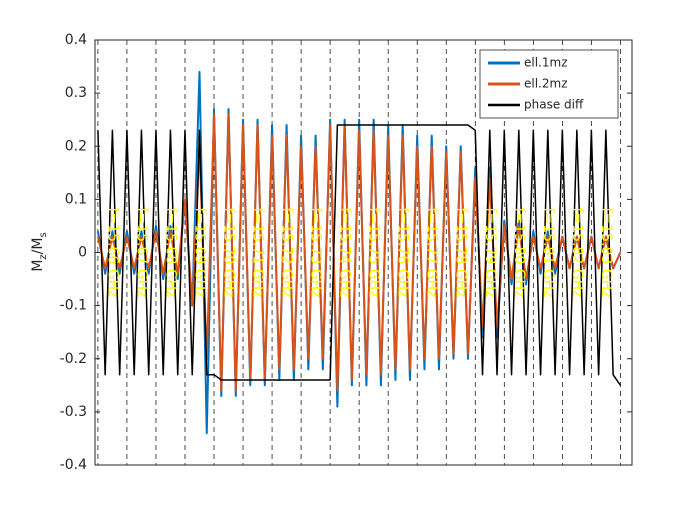  I want to click on frequency-annotation: f=15.74 GHz, so click(345, 253).